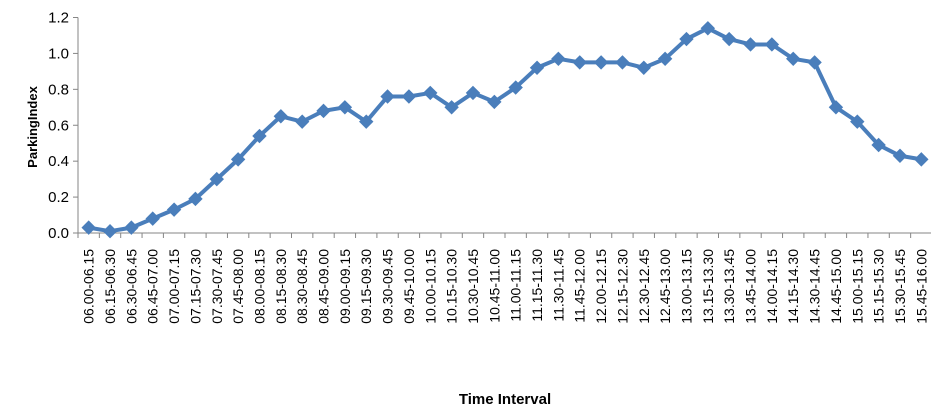 The height and width of the screenshot is (411, 931). Describe the element at coordinates (259, 286) in the screenshot. I see `x-tick-label: 08.00-08.15` at that location.